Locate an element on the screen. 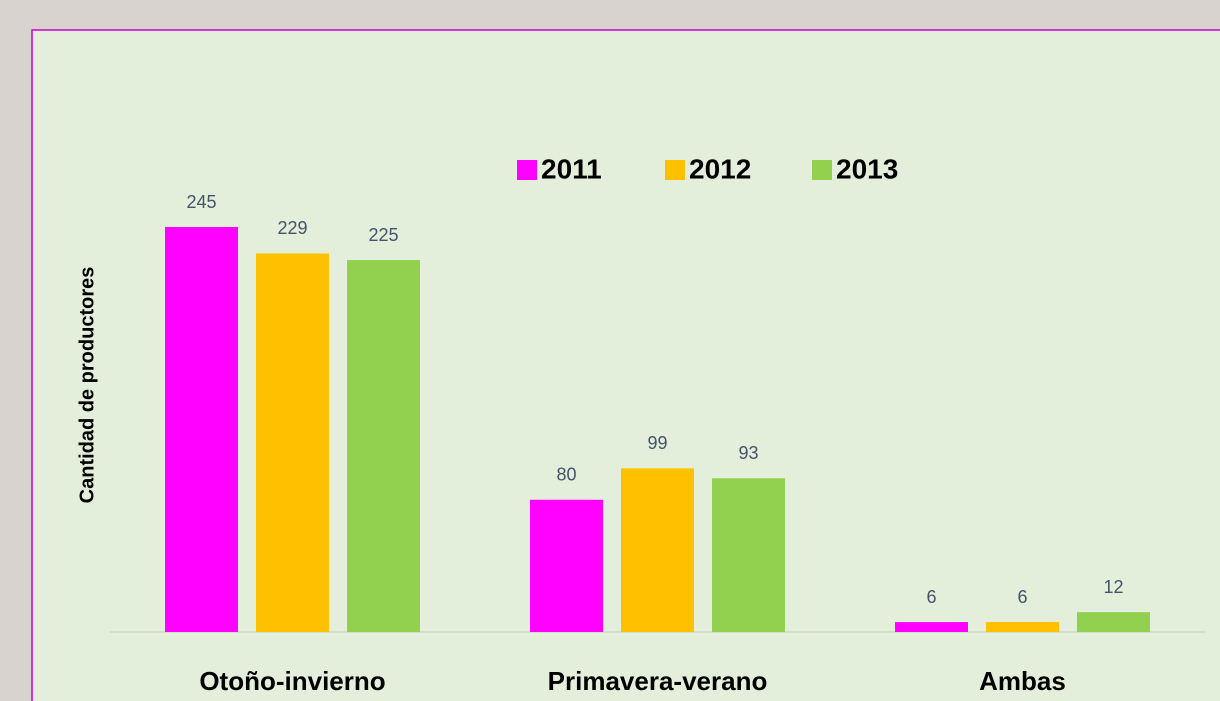 Image resolution: width=1220 pixels, height=701 pixels. legend-label: 2013 is located at coordinates (867, 168).